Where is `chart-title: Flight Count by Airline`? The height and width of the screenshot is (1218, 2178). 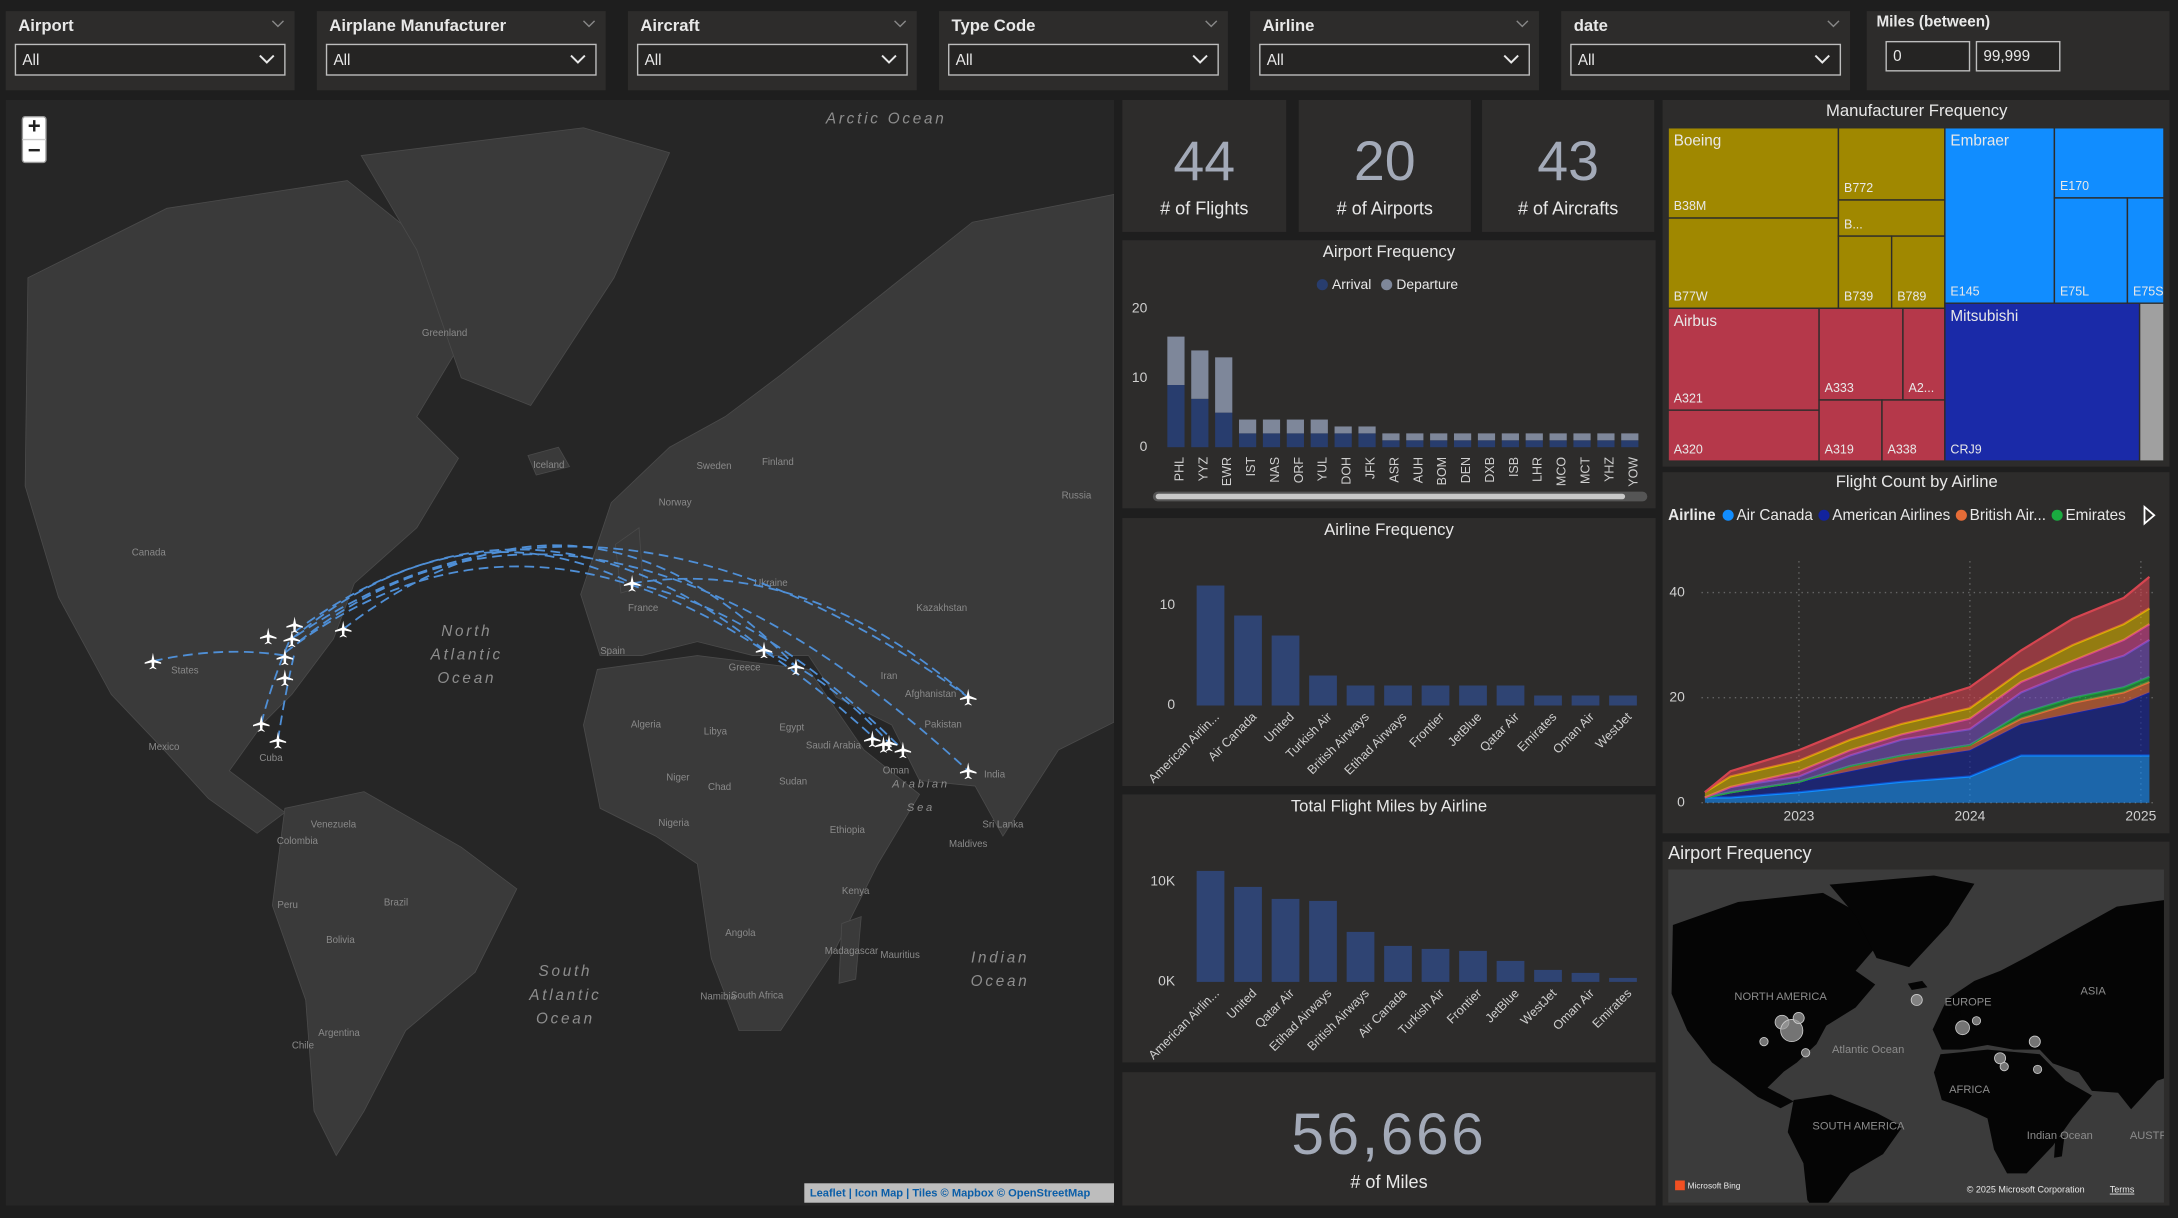 chart-title: Flight Count by Airline is located at coordinates (1917, 481).